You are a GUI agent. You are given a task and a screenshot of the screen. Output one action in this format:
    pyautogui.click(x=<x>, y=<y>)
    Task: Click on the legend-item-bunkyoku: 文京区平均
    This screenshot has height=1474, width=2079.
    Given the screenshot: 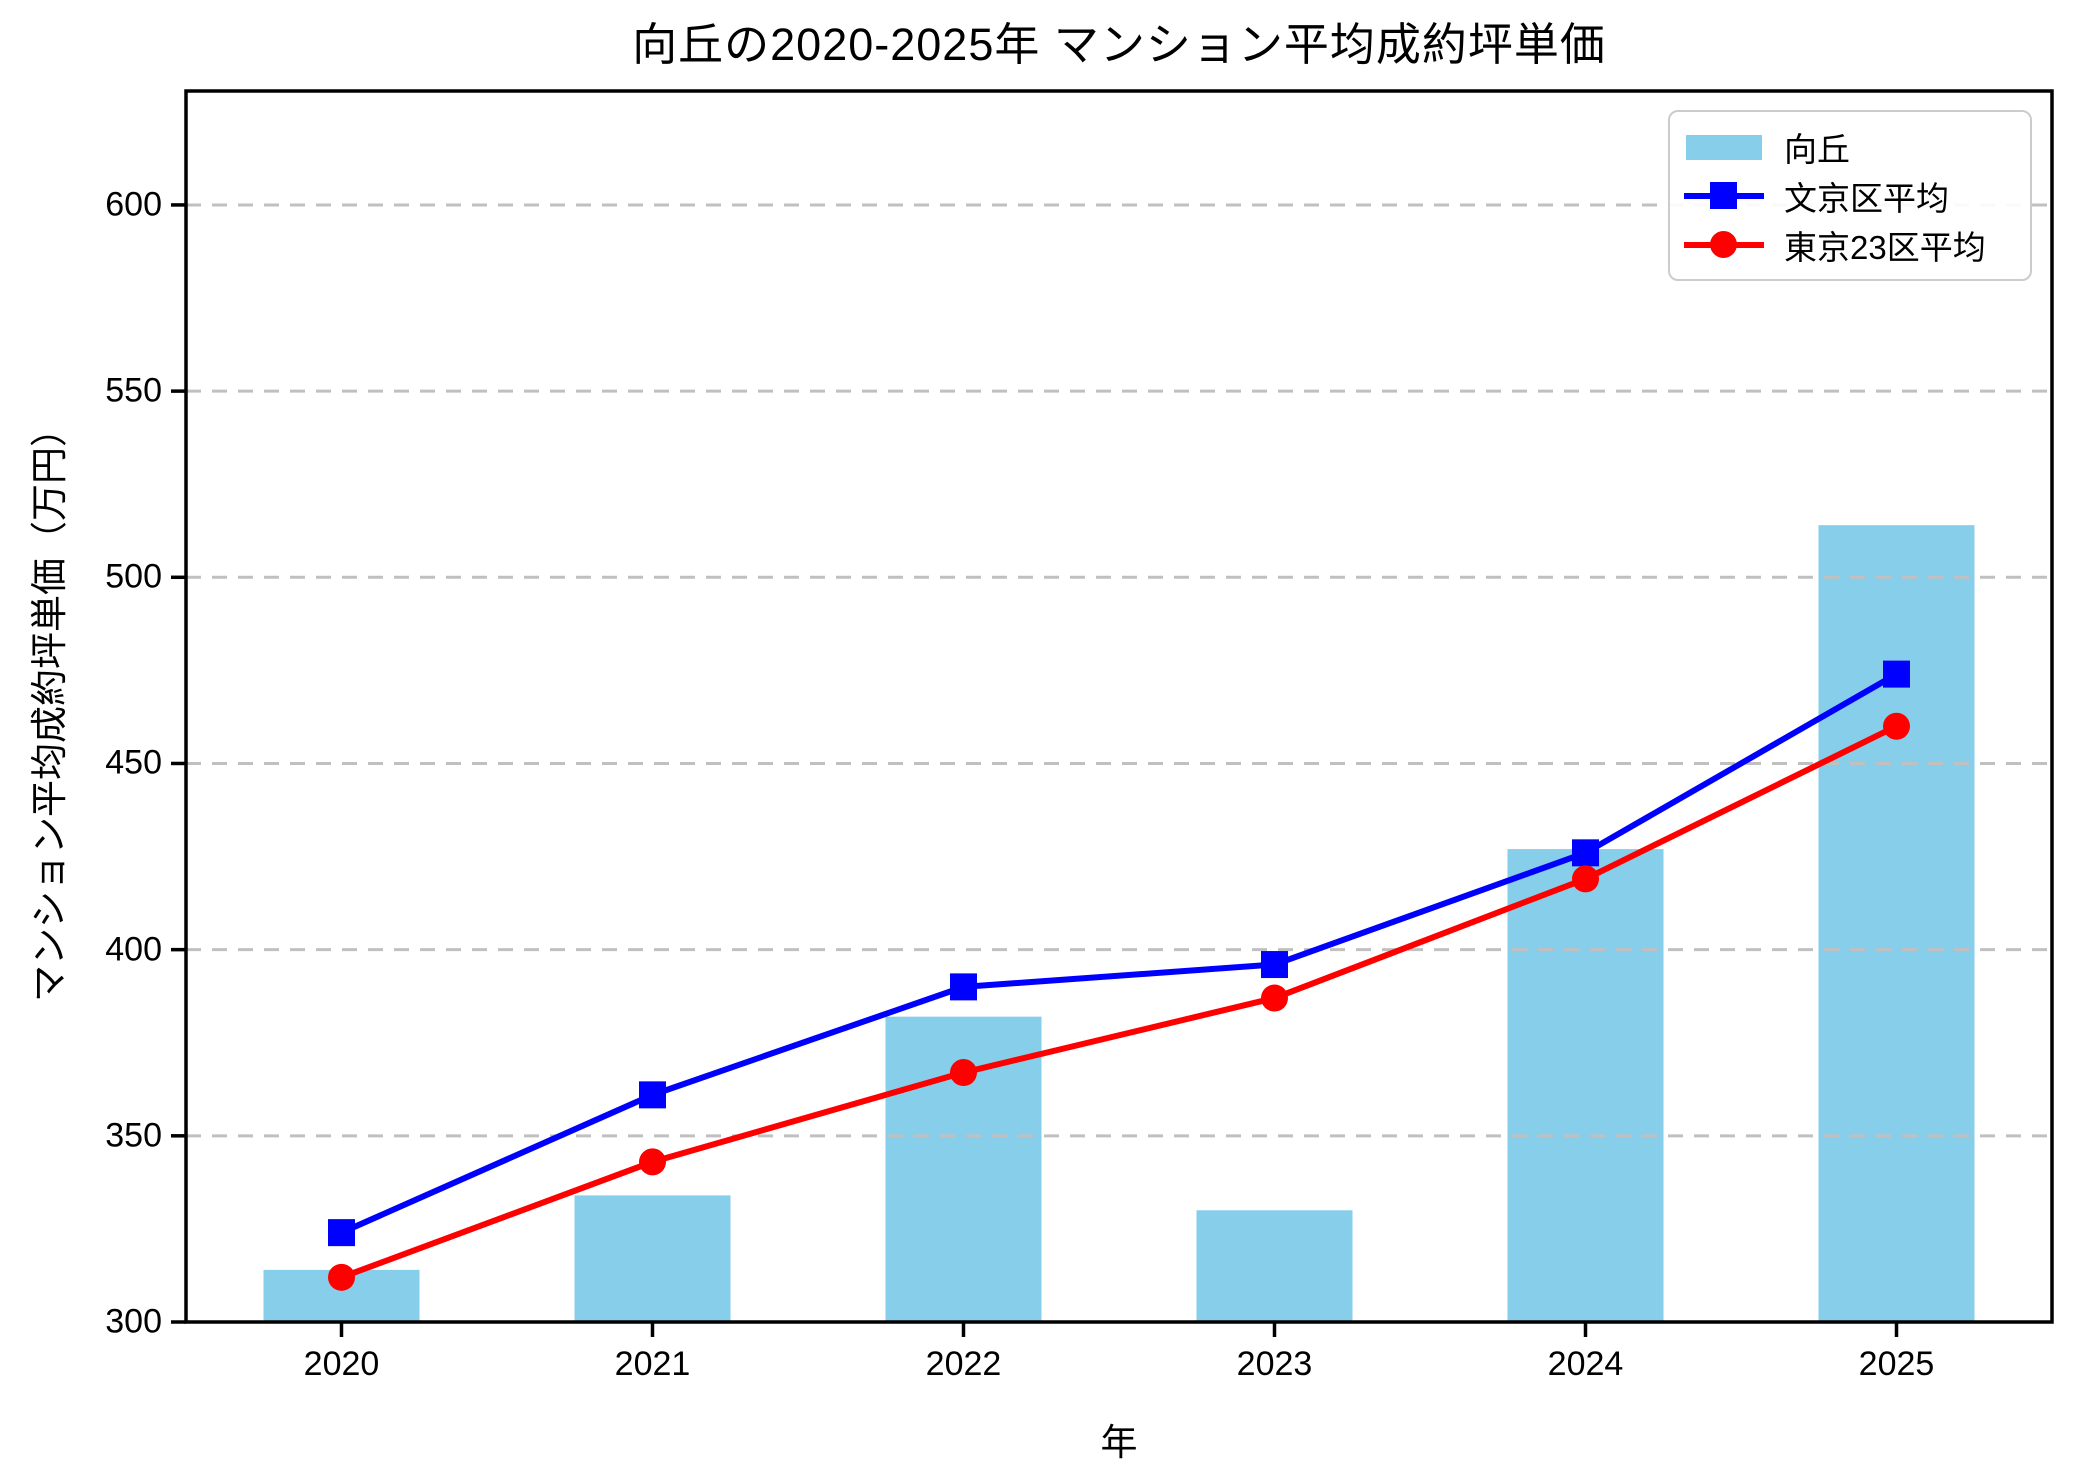 What is the action you would take?
    pyautogui.click(x=1850, y=196)
    